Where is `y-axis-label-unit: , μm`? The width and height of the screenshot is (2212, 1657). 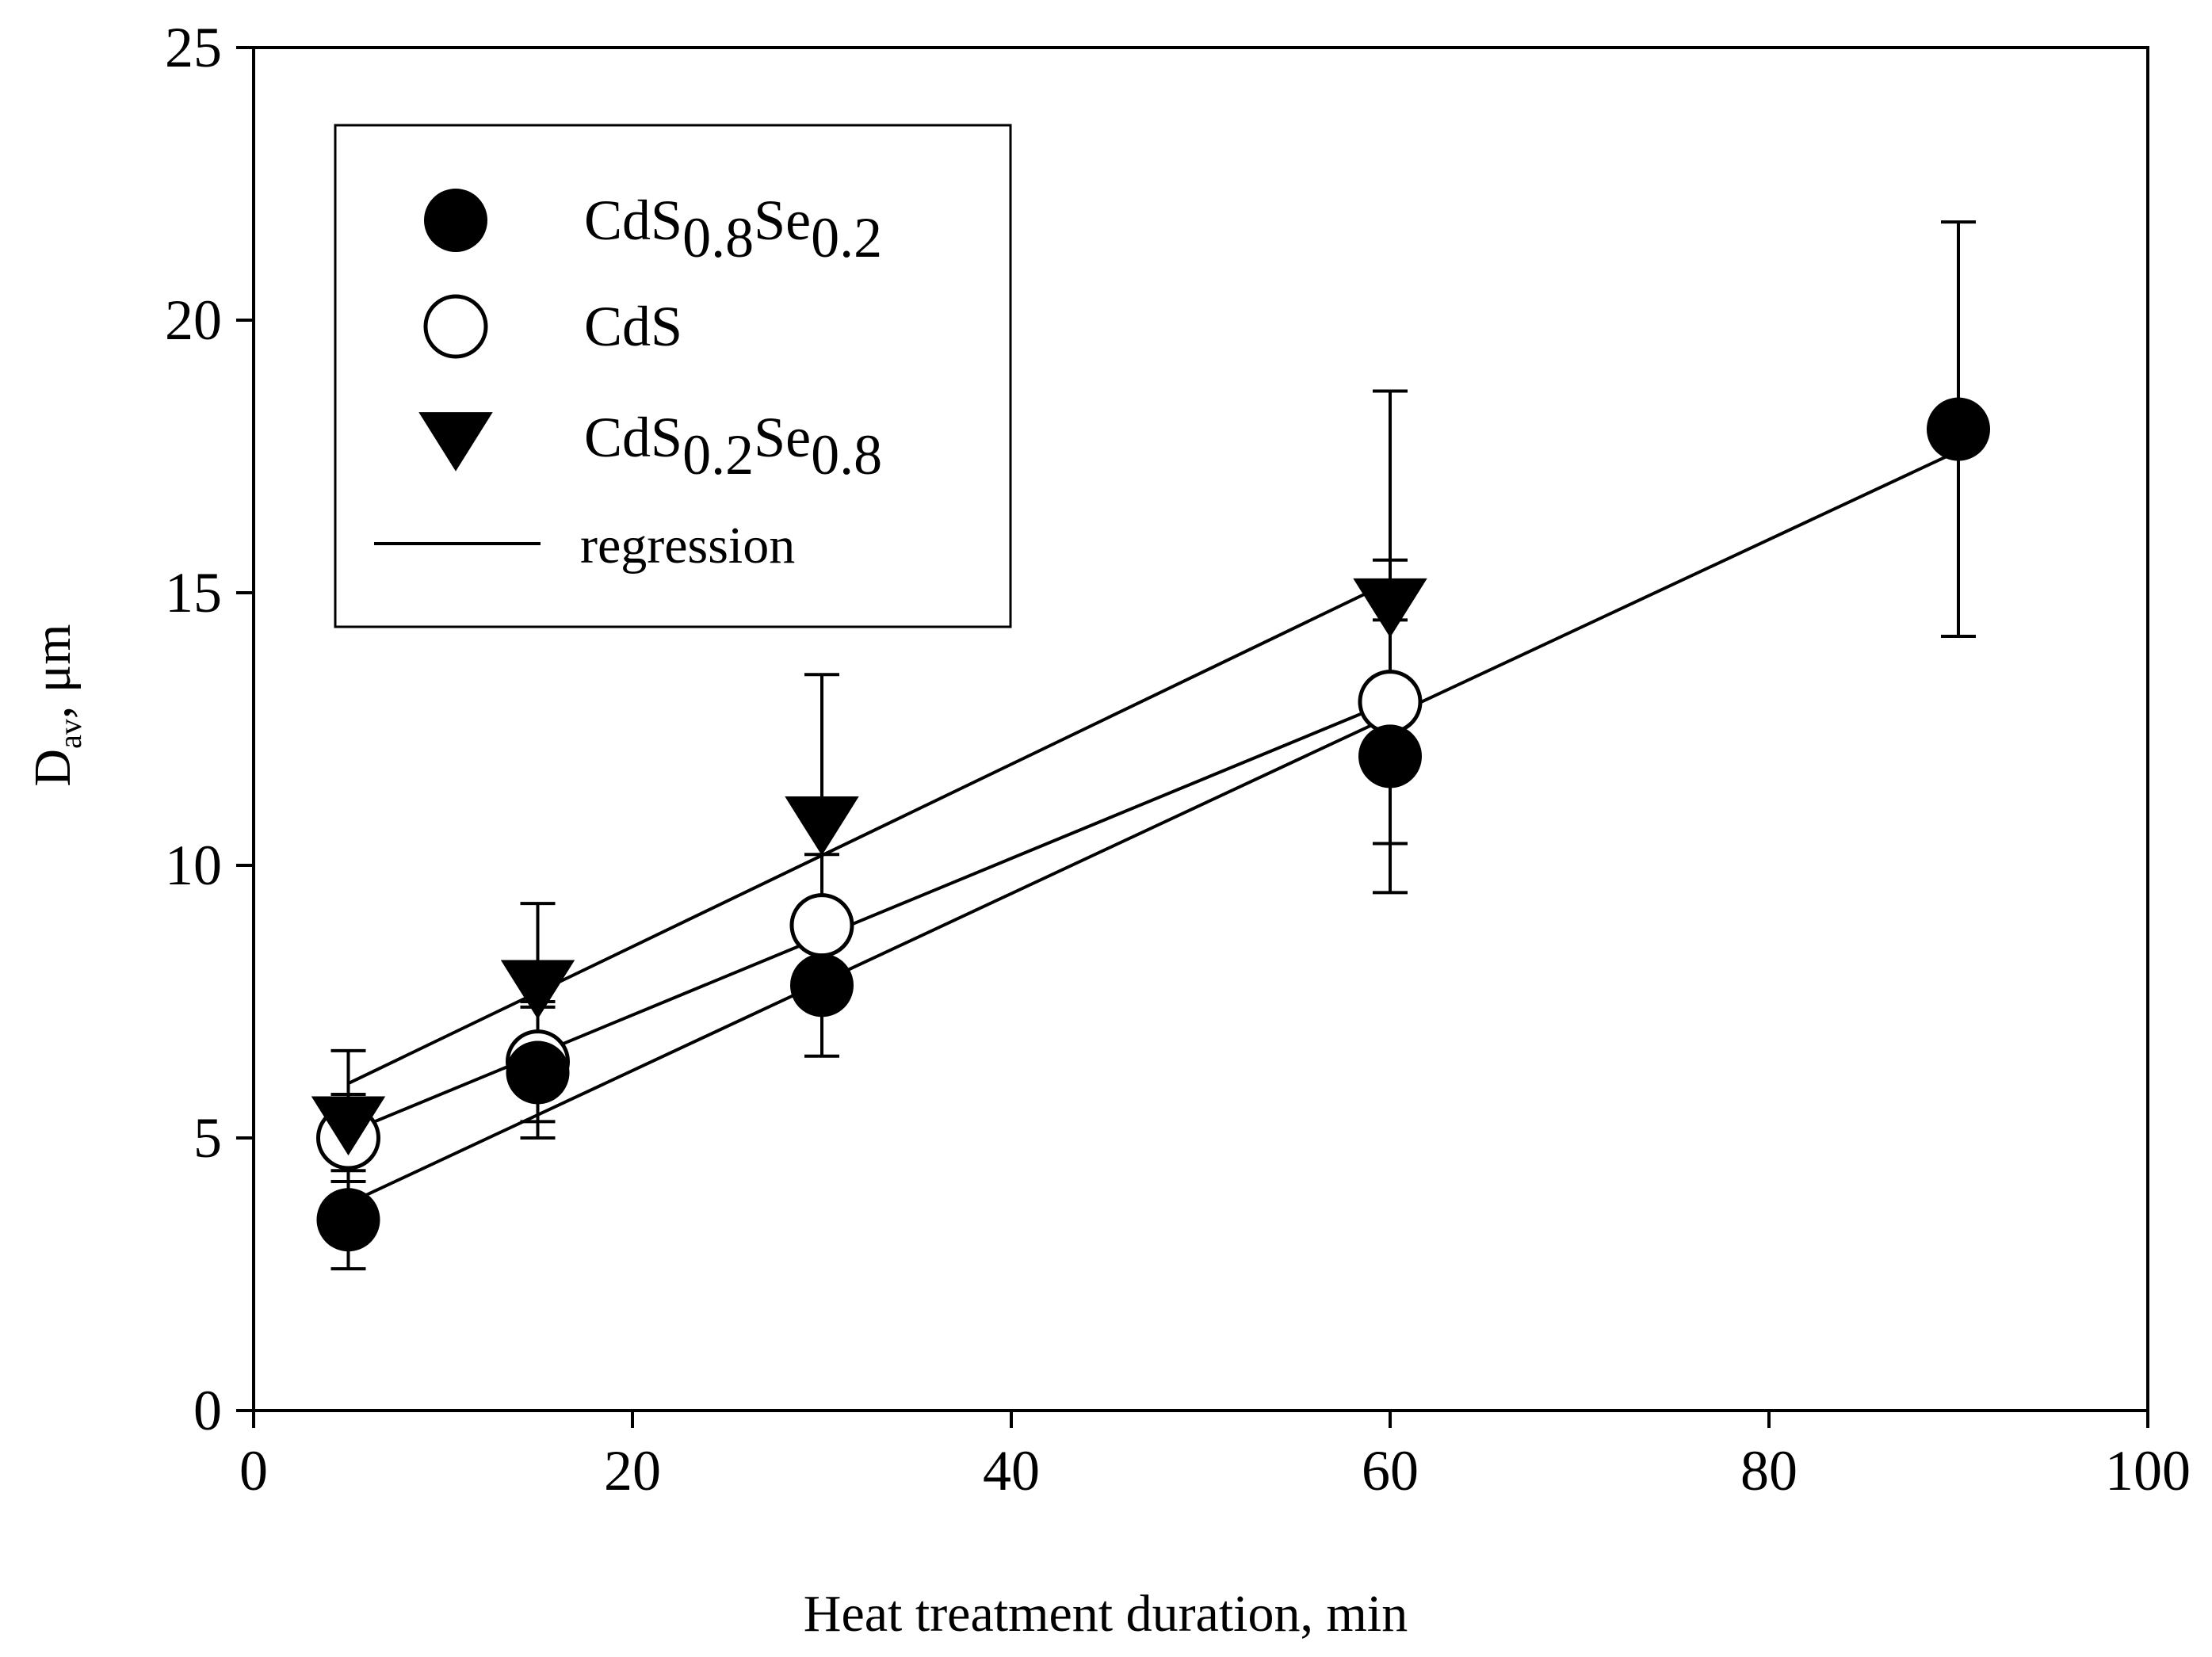
y-axis-label-unit: , μm is located at coordinates (53, 671).